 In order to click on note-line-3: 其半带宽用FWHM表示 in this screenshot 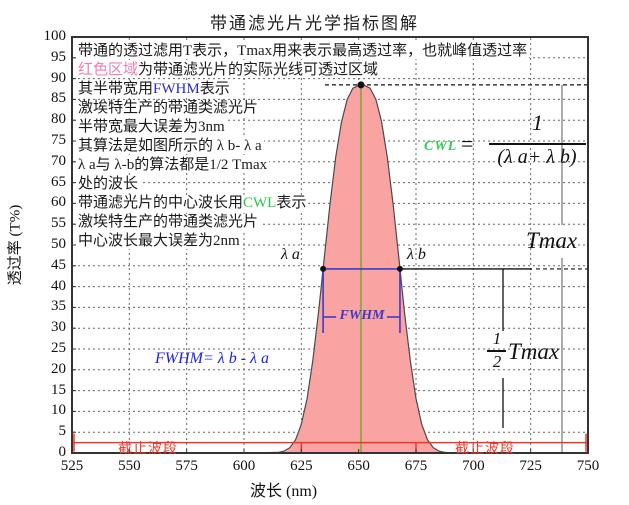, I will do `click(154, 89)`.